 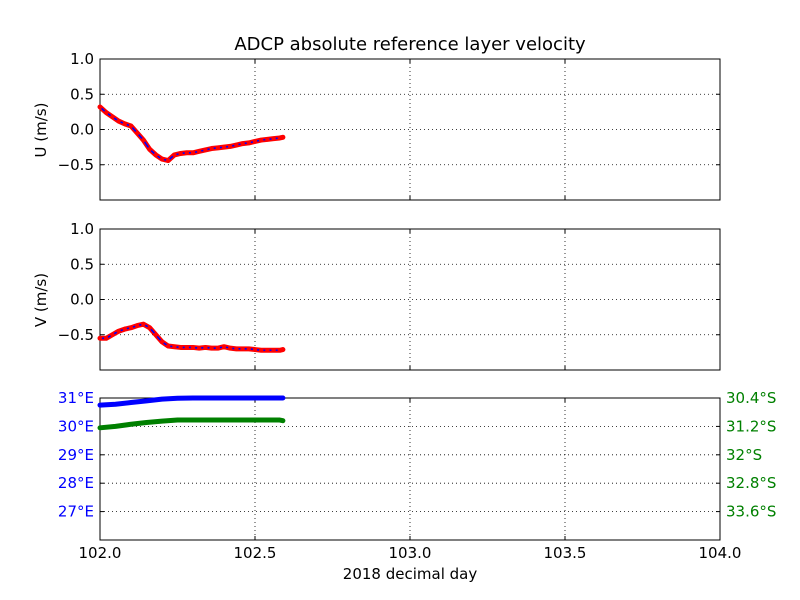 I want to click on latitude-tick-label: 33.6°S, so click(x=751, y=512).